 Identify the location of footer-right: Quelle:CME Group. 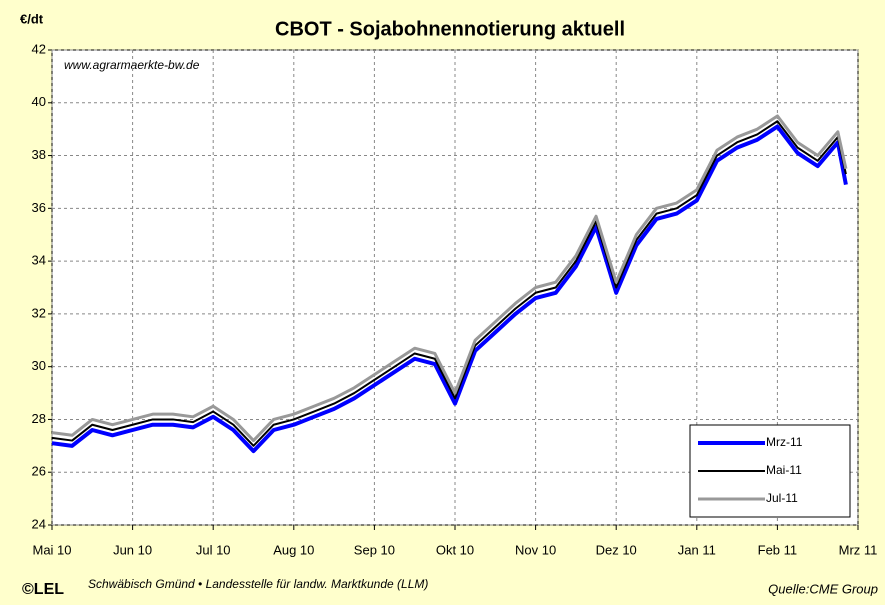
(823, 588).